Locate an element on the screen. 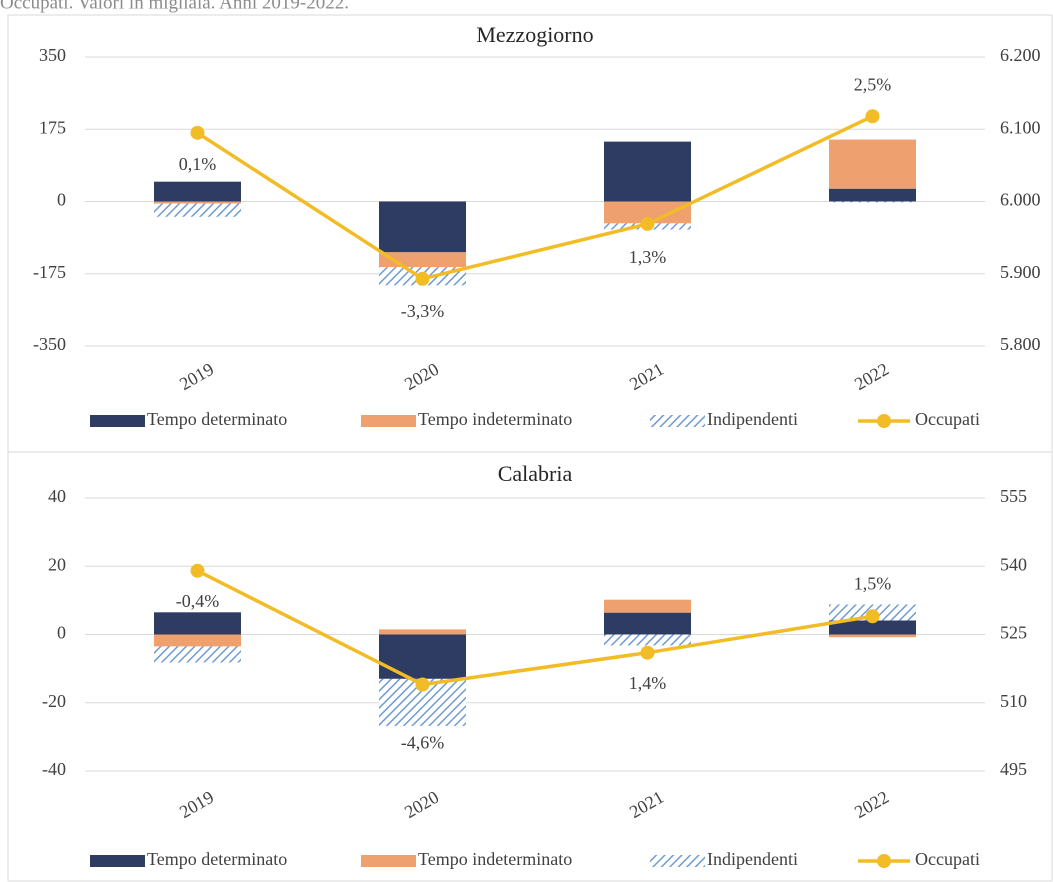 This screenshot has width=1053, height=882. point-label: -3,3% is located at coordinates (423, 311).